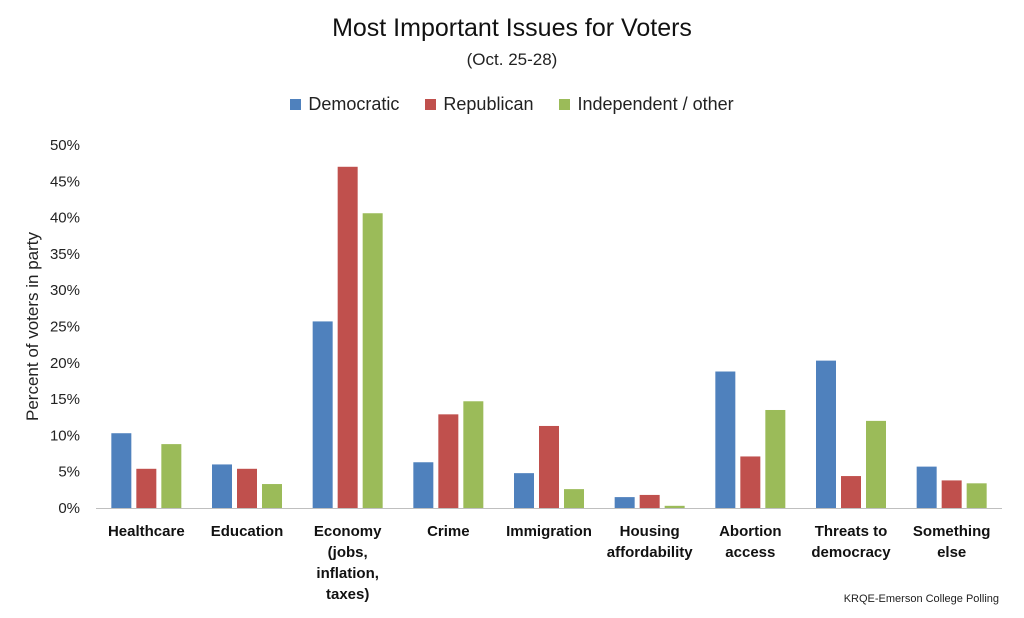 Image resolution: width=1024 pixels, height=618 pixels. I want to click on y-tick-label: 10%, so click(65, 435).